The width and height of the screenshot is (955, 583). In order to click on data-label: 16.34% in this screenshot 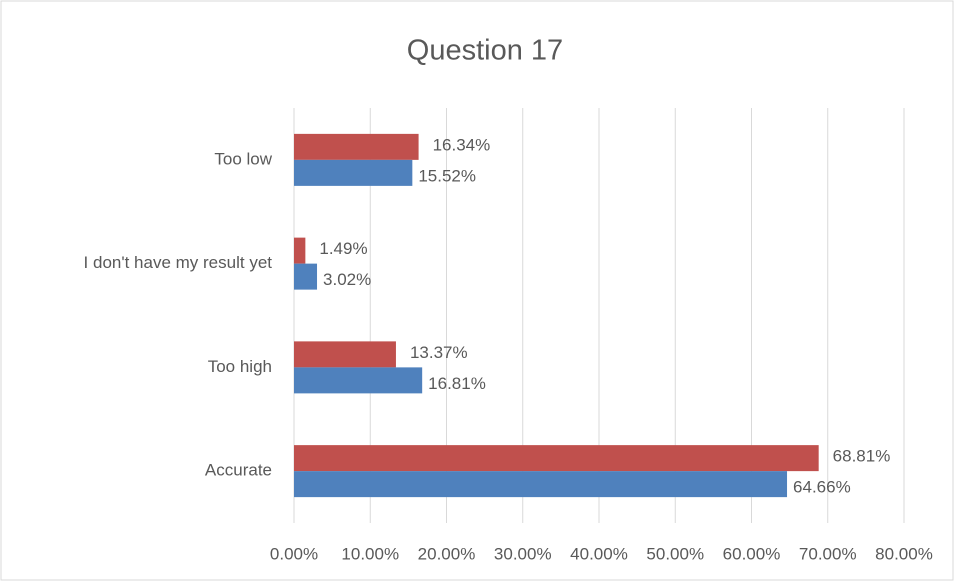, I will do `click(462, 144)`.